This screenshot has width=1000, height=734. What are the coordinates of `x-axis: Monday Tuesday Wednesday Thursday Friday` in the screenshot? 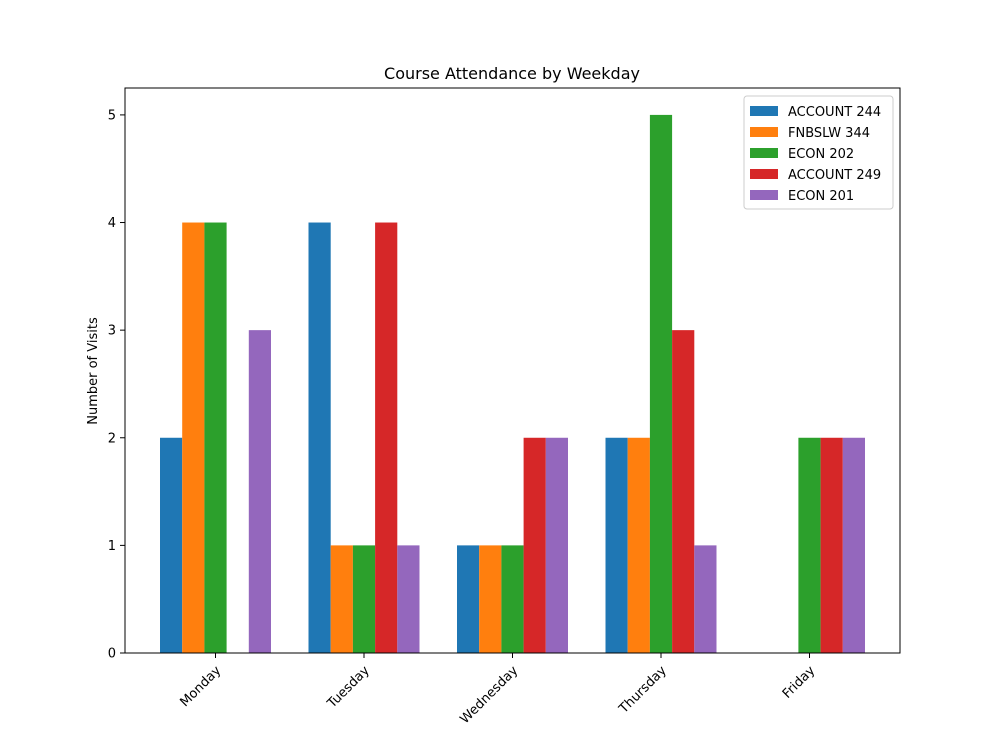 It's located at (498, 690).